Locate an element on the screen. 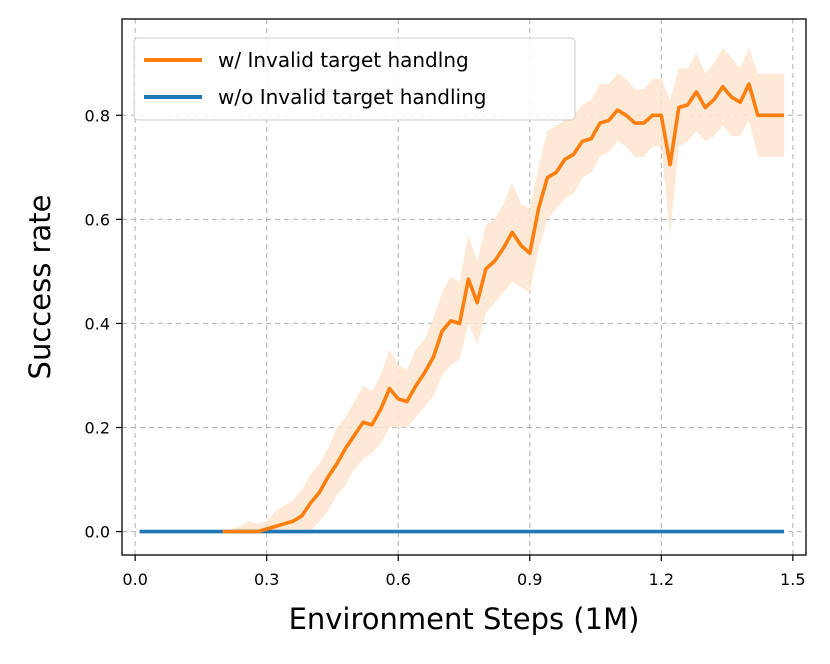 The width and height of the screenshot is (830, 664). x-axis-label: Environment Steps (1M) is located at coordinates (464, 619).